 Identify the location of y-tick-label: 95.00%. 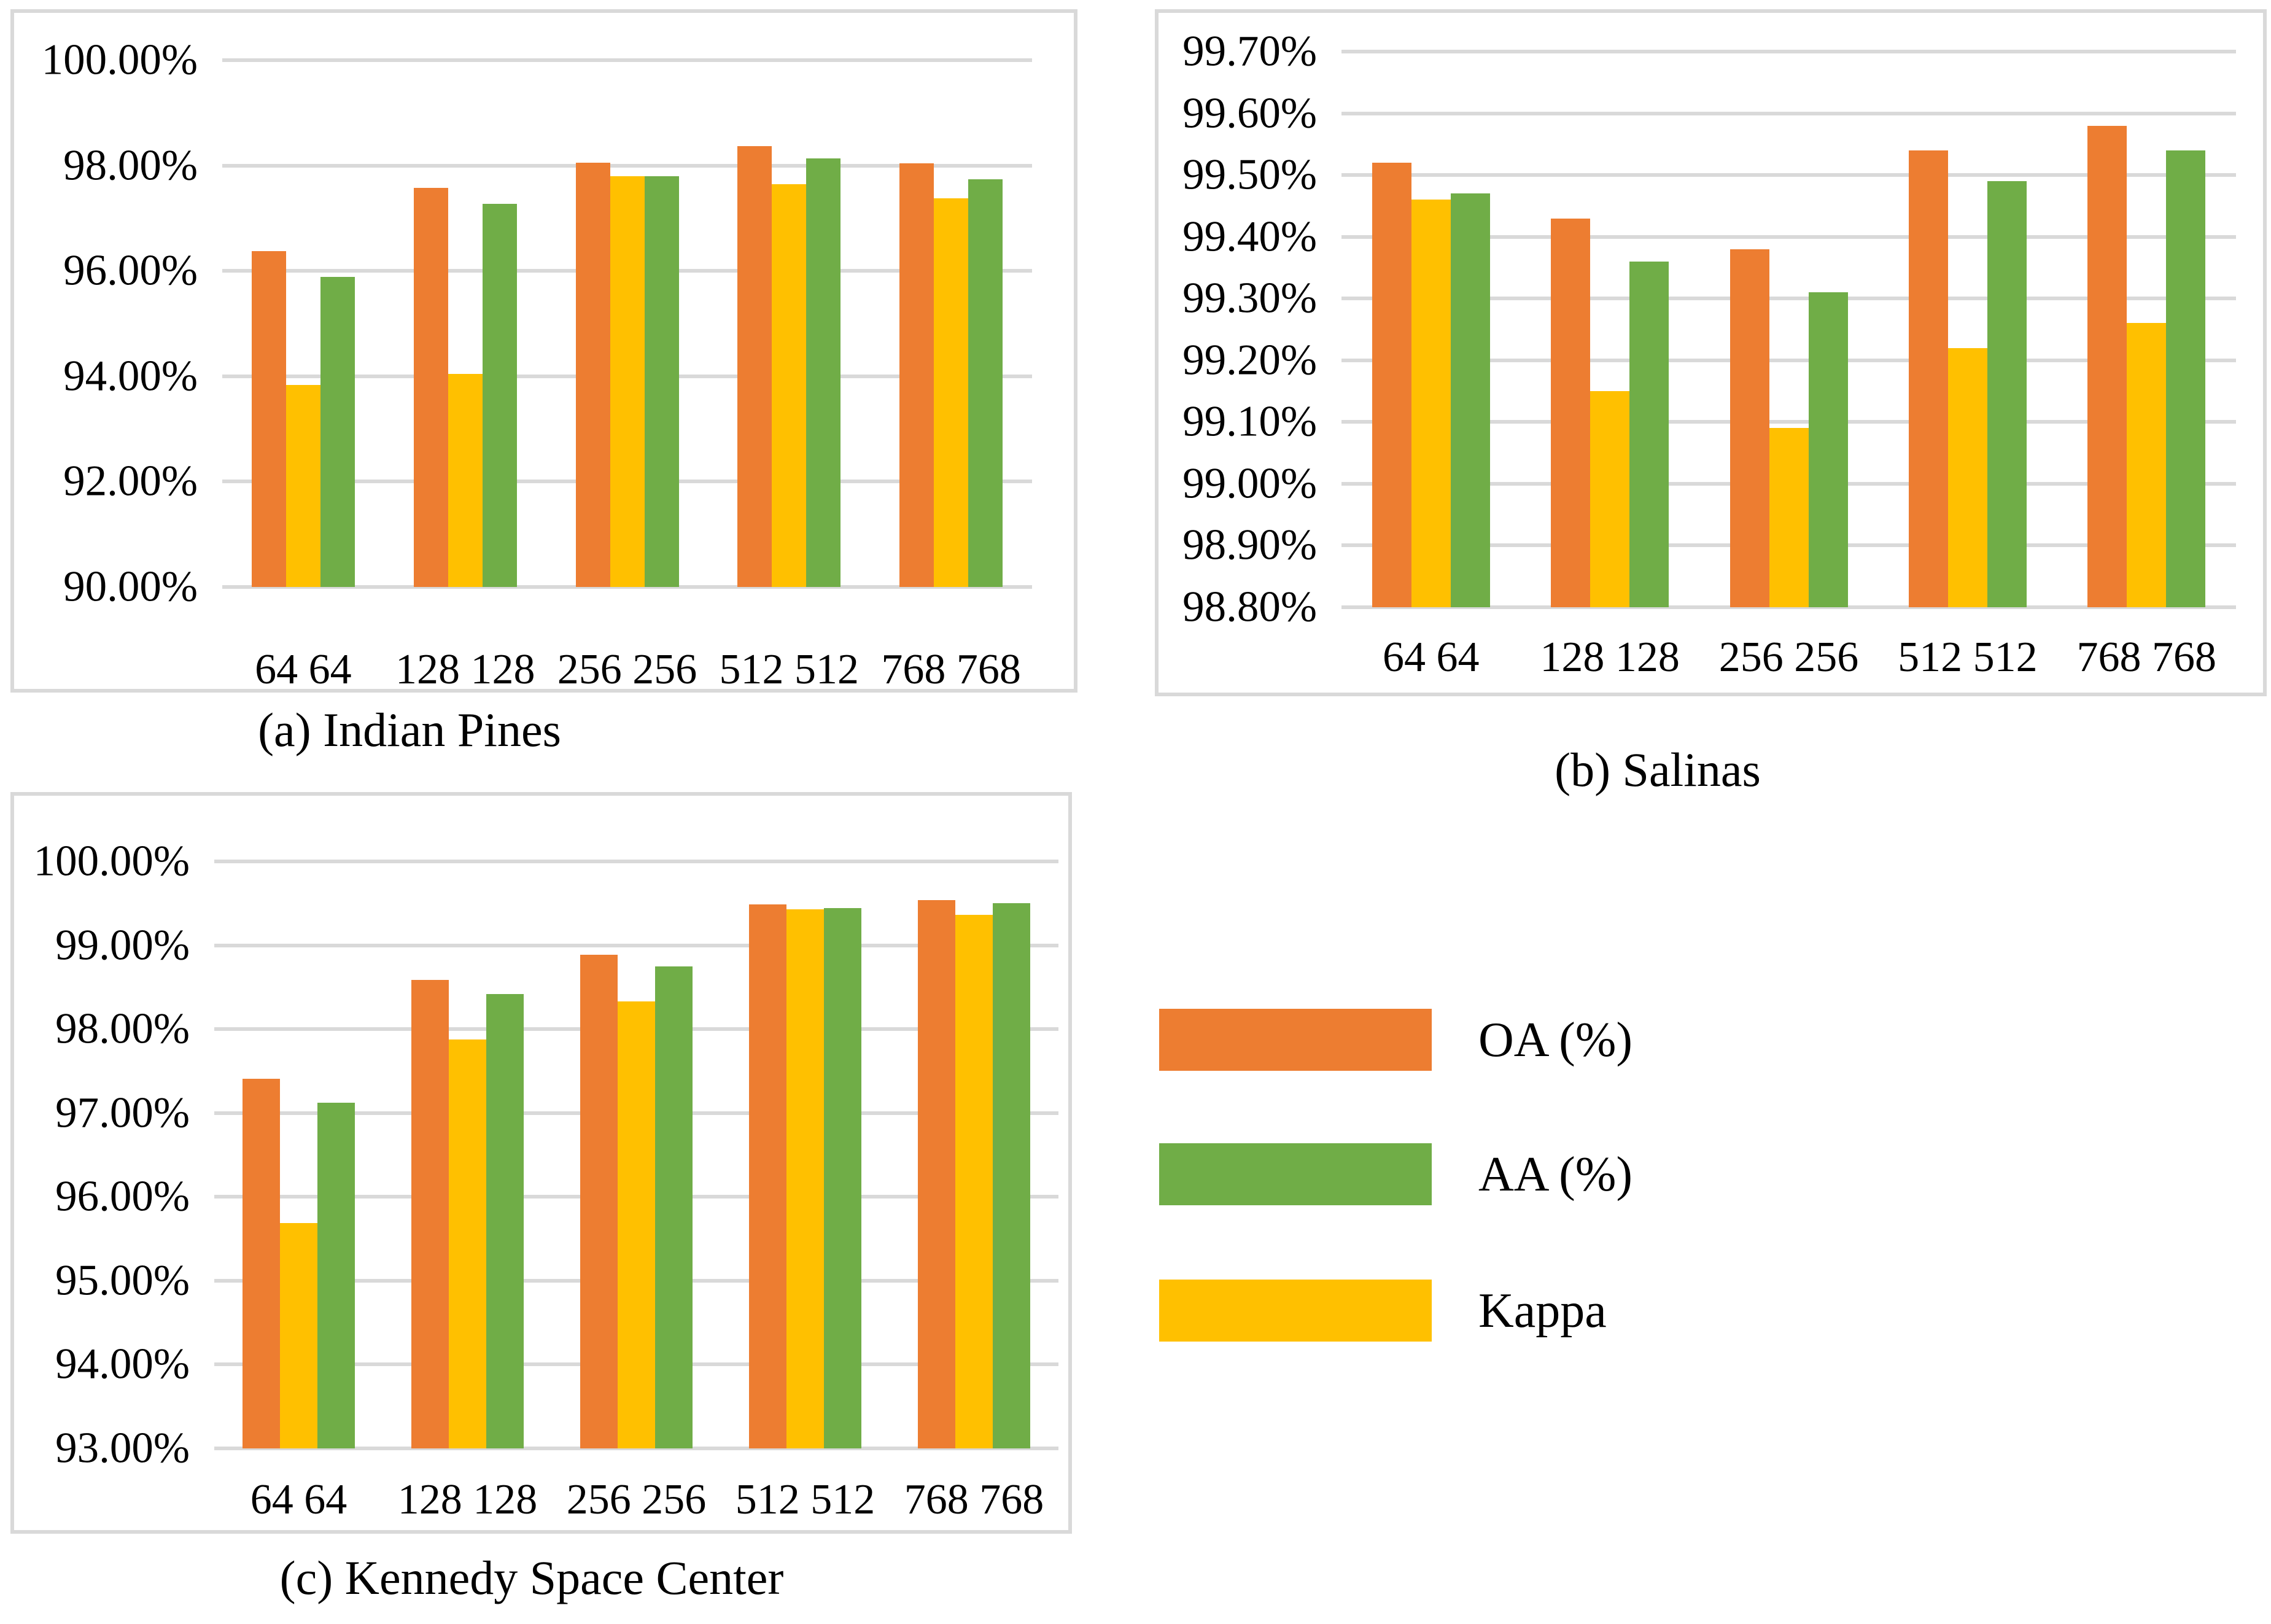
(122, 1280).